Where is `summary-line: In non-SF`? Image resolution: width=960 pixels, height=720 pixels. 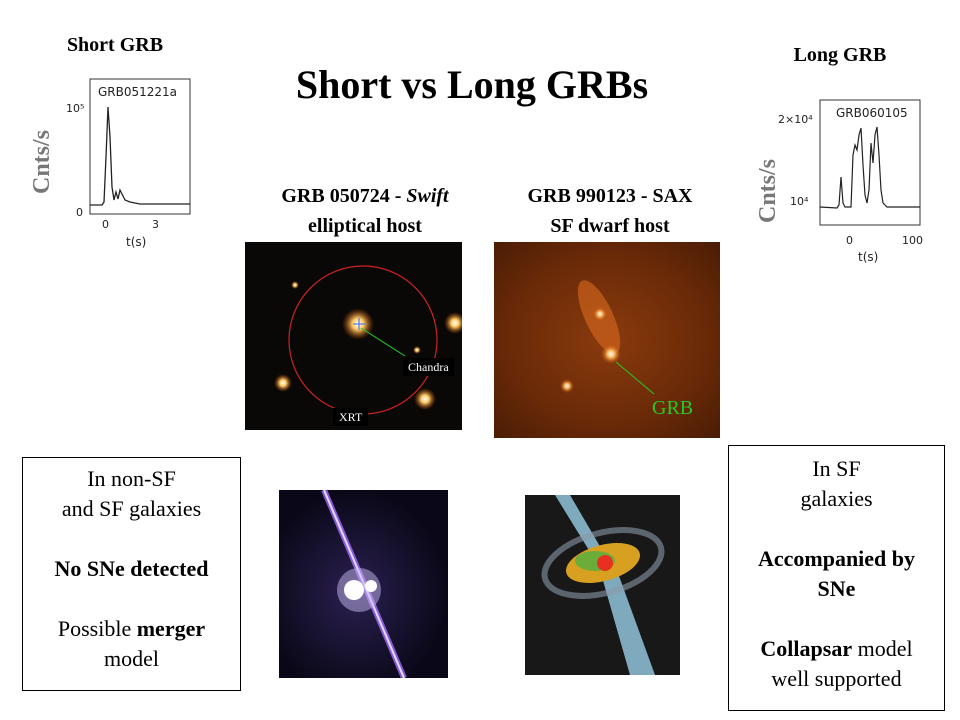 summary-line: In non-SF is located at coordinates (131, 478).